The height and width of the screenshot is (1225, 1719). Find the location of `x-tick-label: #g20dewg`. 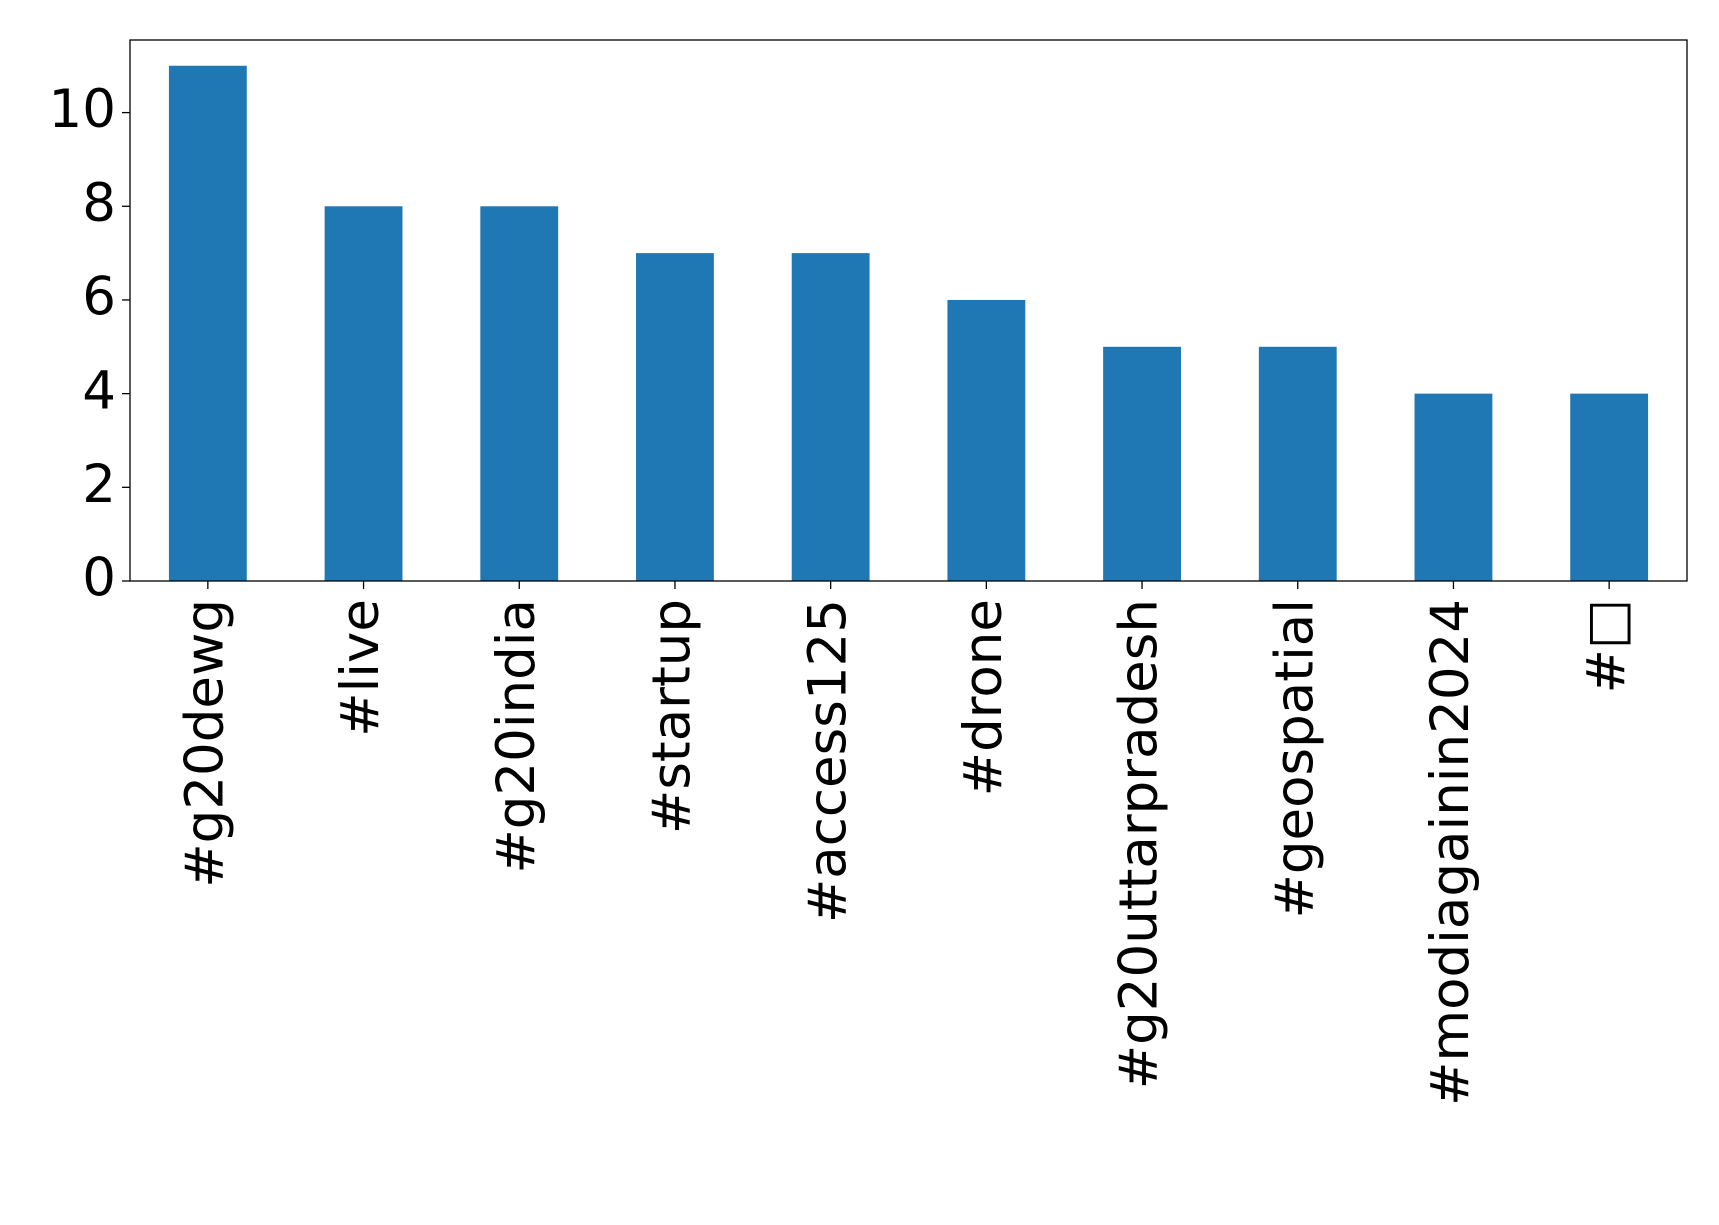

x-tick-label: #g20dewg is located at coordinates (204, 743).